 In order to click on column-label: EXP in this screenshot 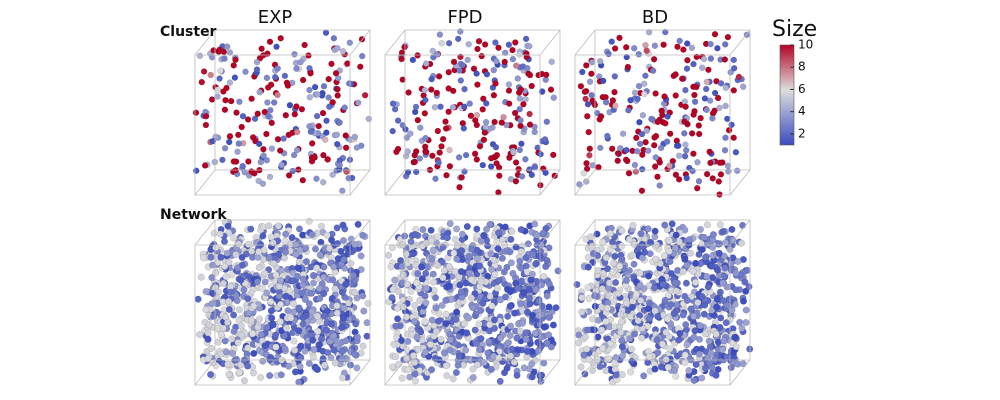, I will do `click(275, 17)`.